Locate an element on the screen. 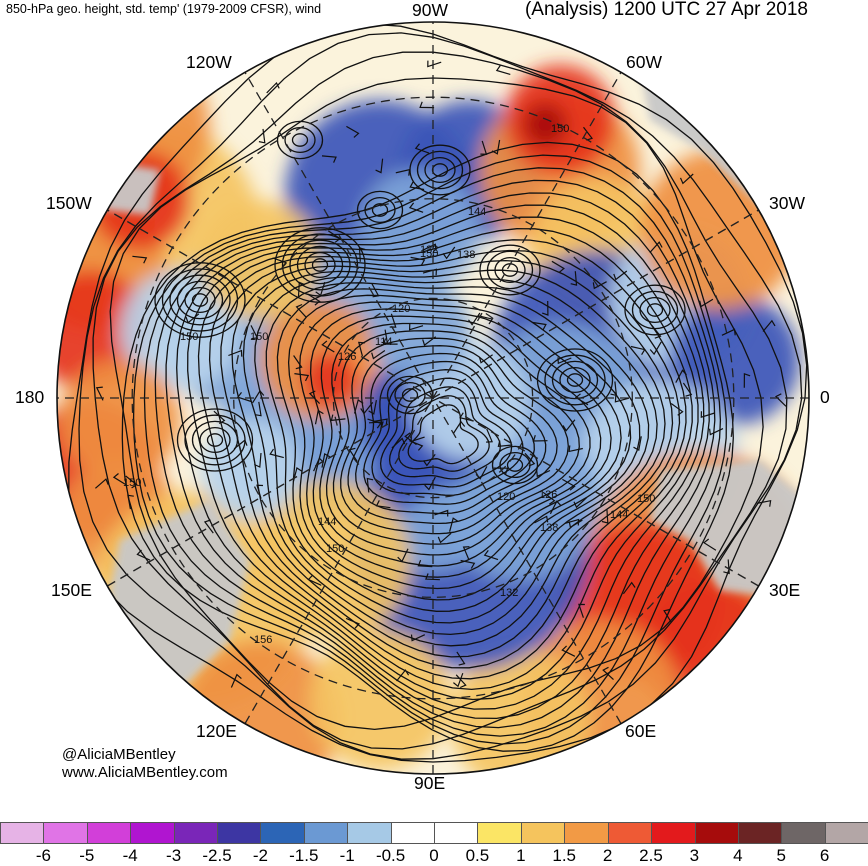 The width and height of the screenshot is (868, 866). colorbar-tick-label: 3 is located at coordinates (694, 855).